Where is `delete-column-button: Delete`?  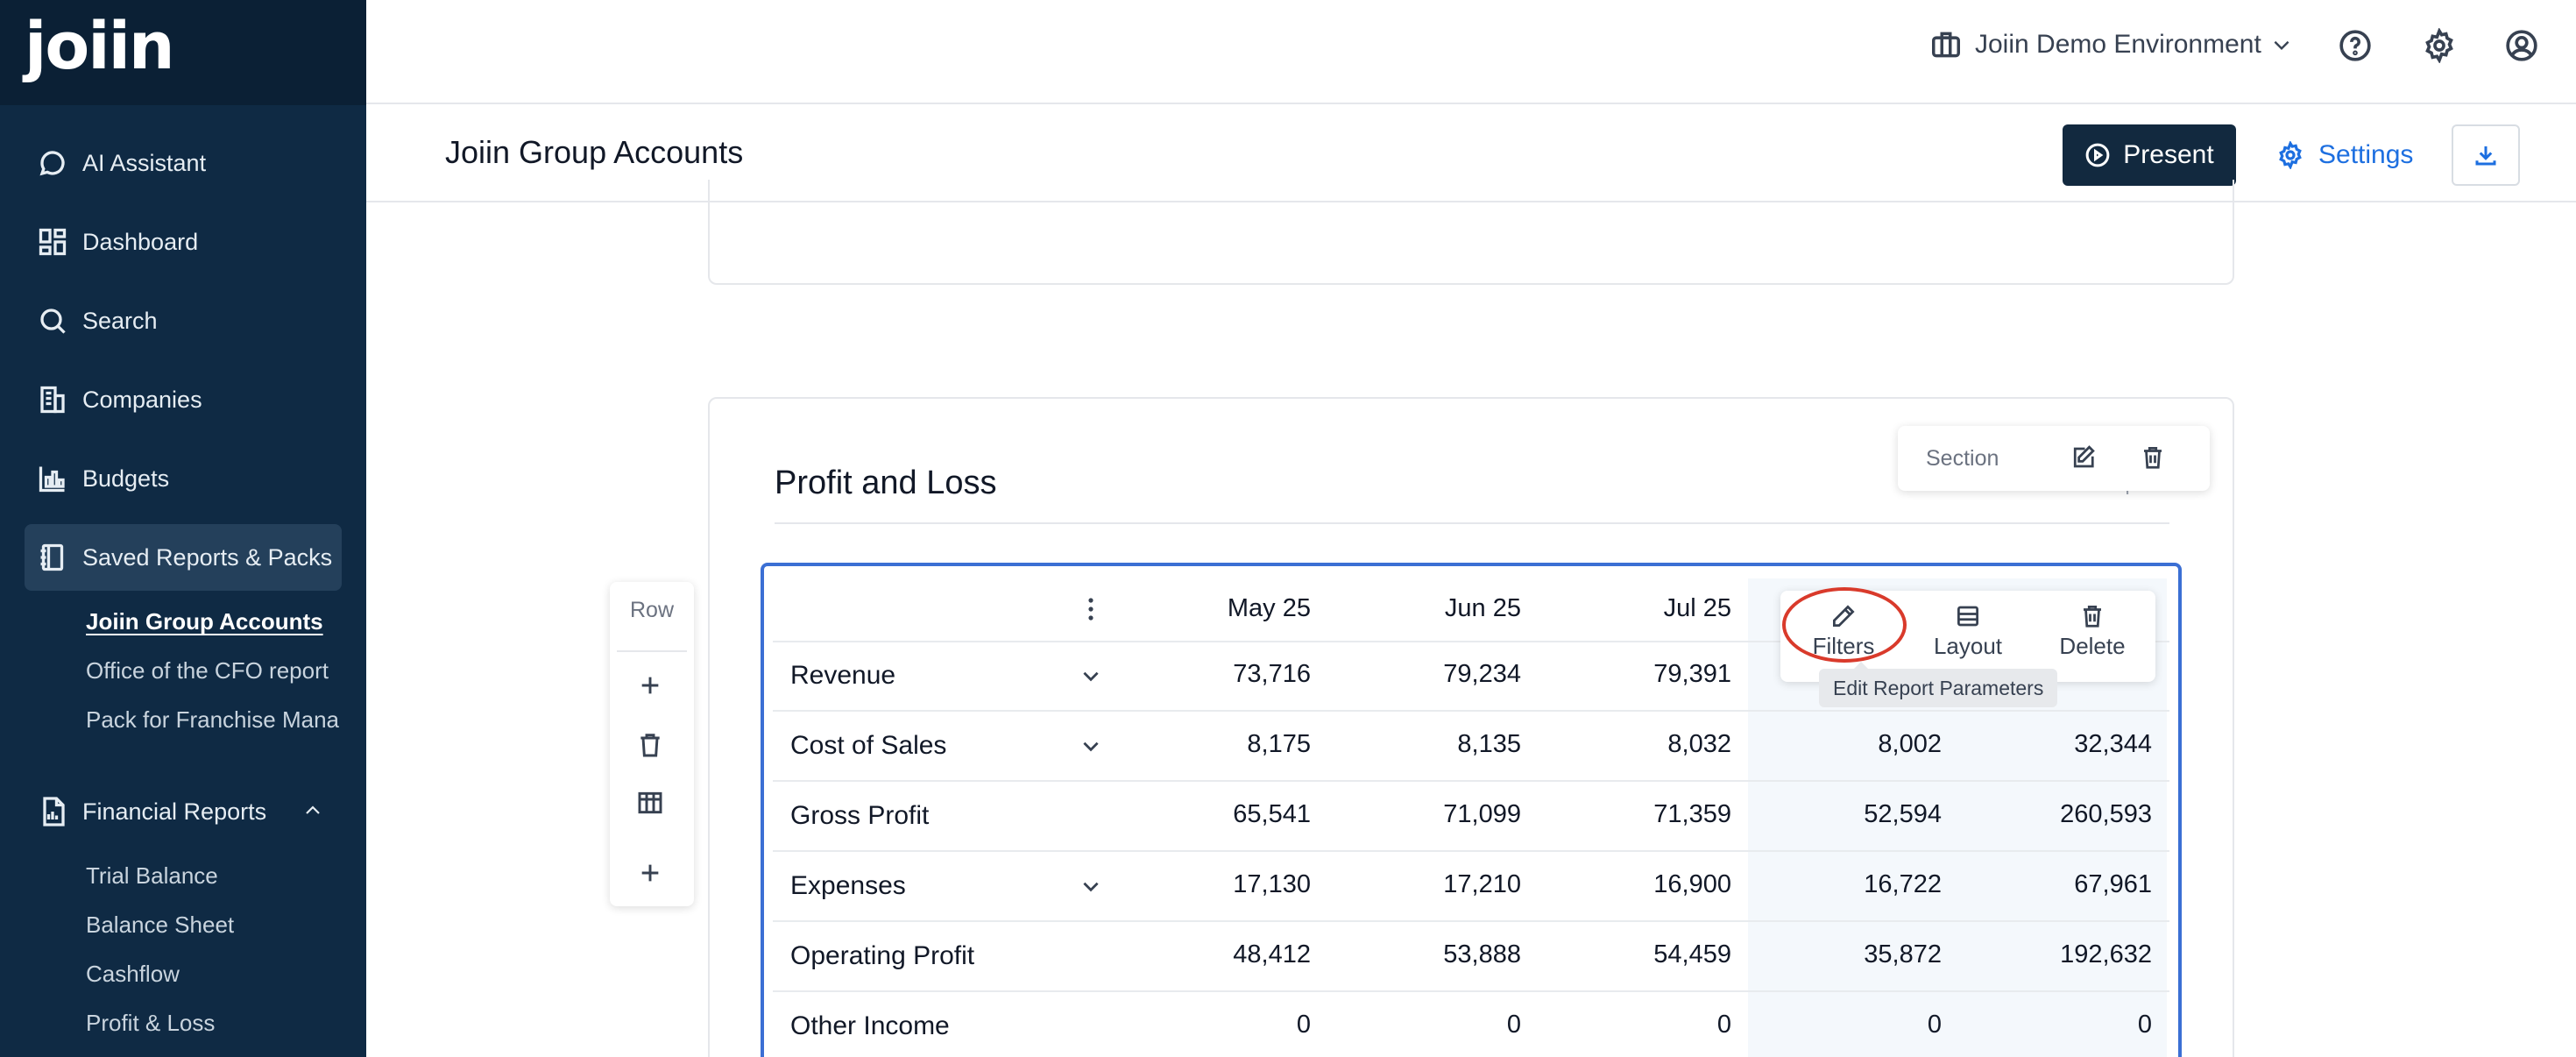 delete-column-button: Delete is located at coordinates (2092, 631).